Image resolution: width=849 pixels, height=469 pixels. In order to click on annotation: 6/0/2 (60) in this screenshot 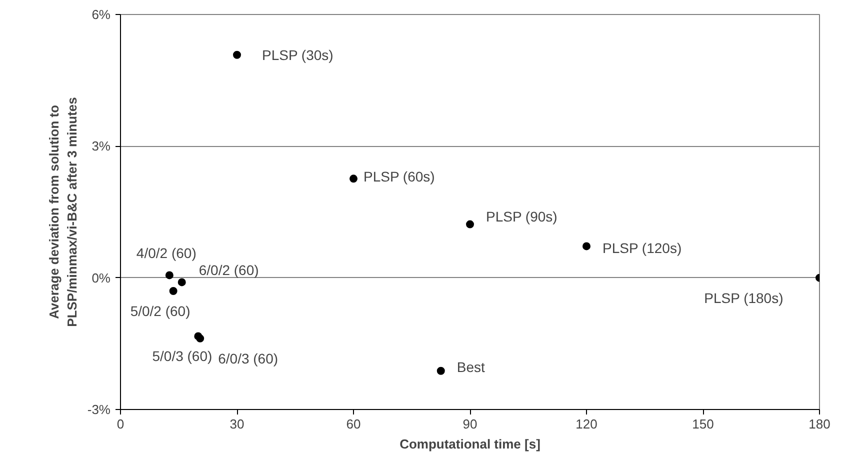, I will do `click(228, 270)`.